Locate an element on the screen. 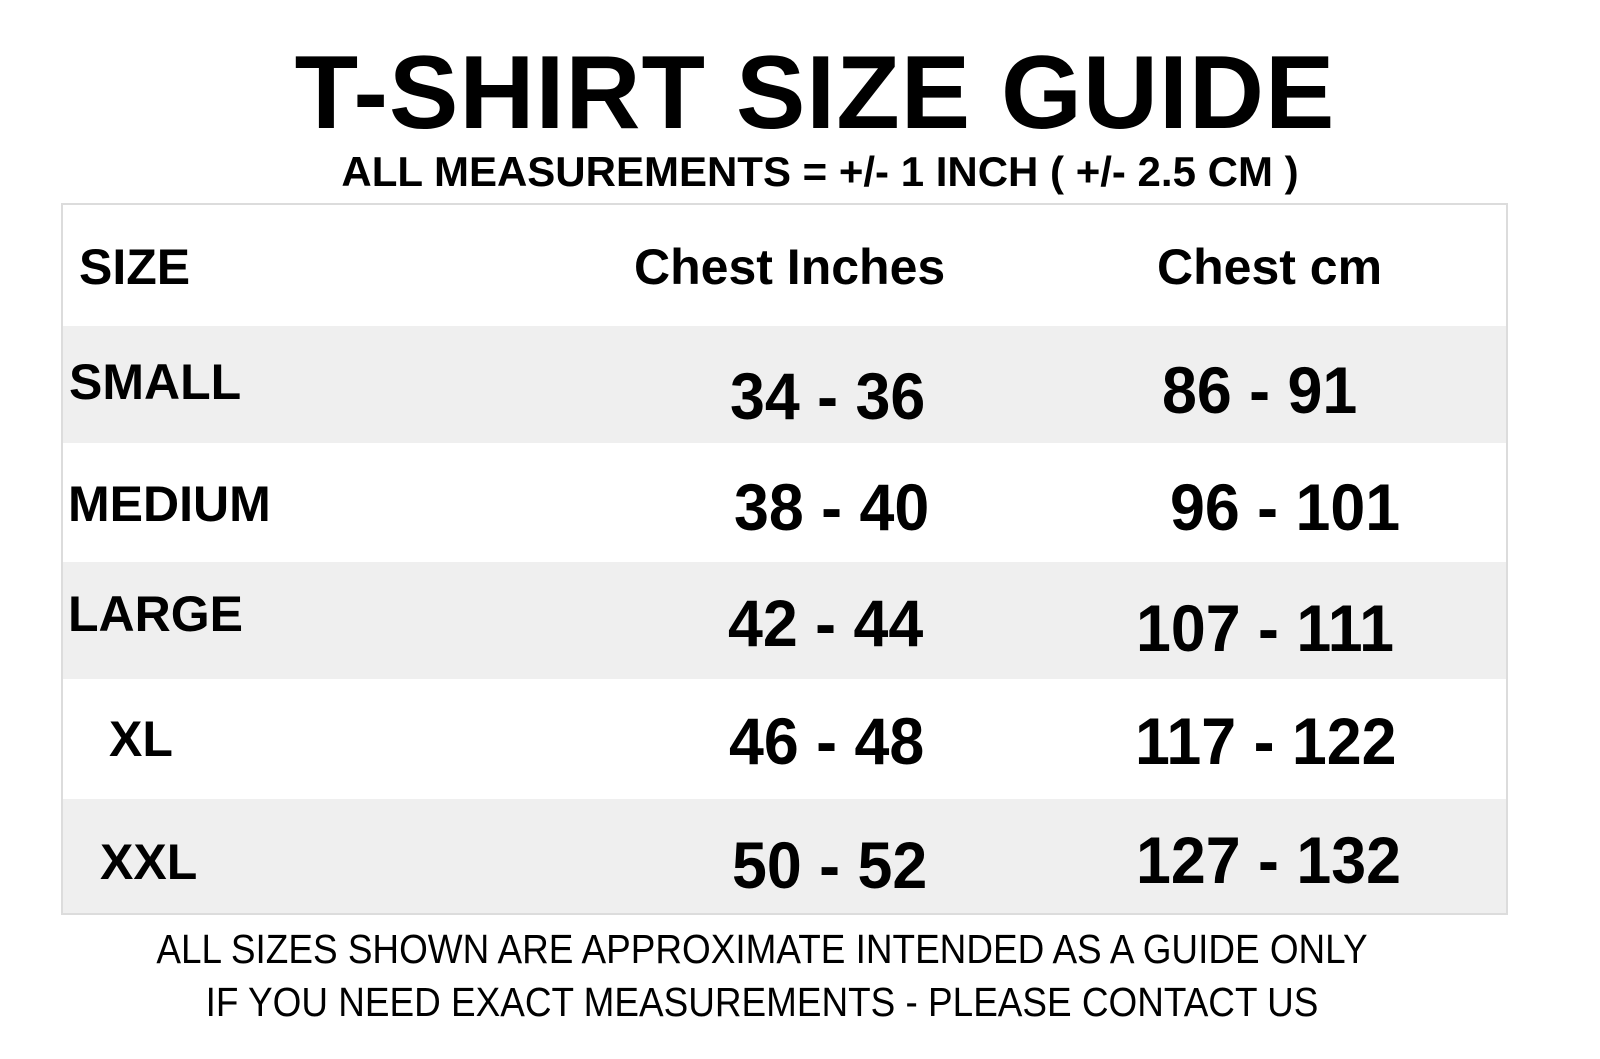 This screenshot has height=1059, width=1600. size-label: SMALL is located at coordinates (155, 382).